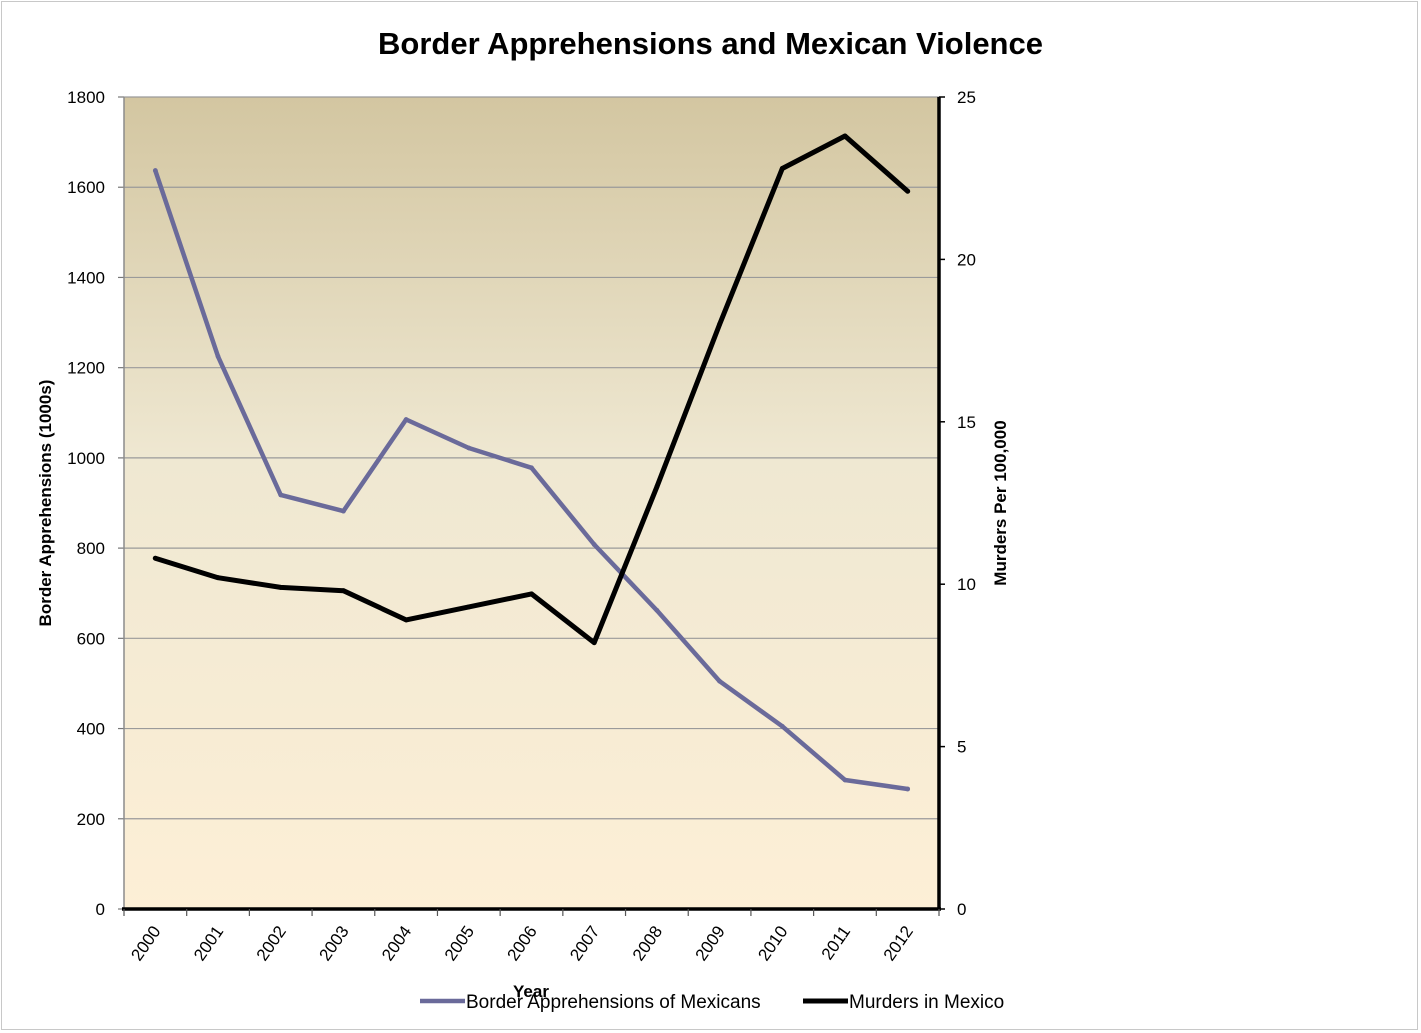  I want to click on y2-tick-label: 20, so click(966, 259).